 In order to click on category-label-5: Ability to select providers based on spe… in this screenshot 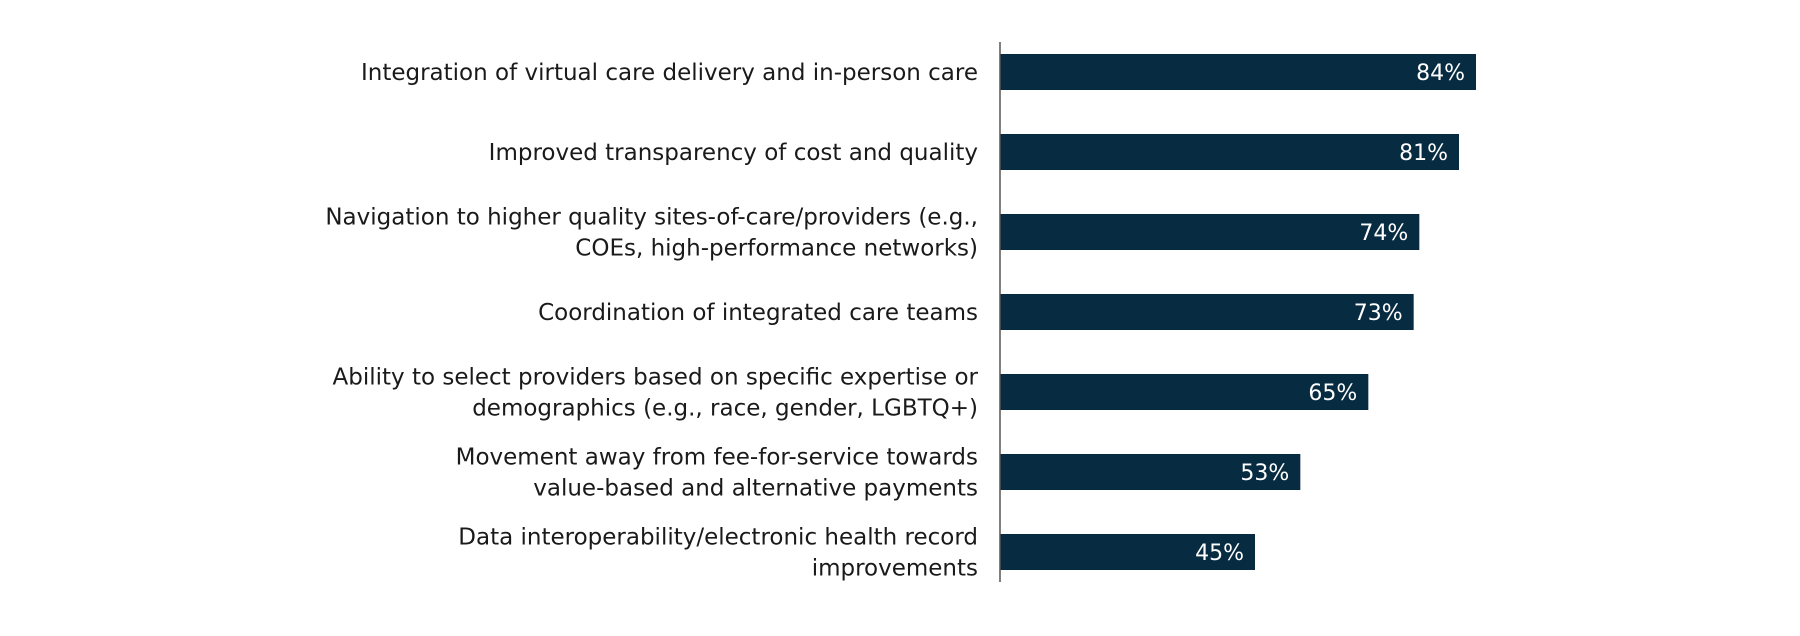, I will do `click(656, 393)`.